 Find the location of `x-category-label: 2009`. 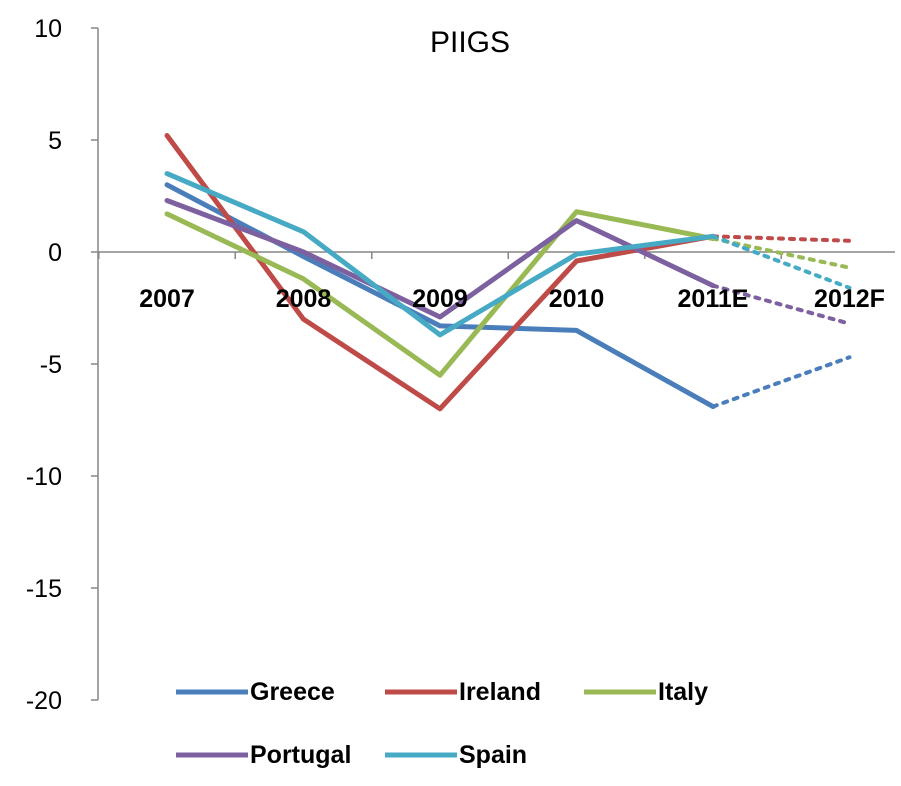

x-category-label: 2009 is located at coordinates (440, 299).